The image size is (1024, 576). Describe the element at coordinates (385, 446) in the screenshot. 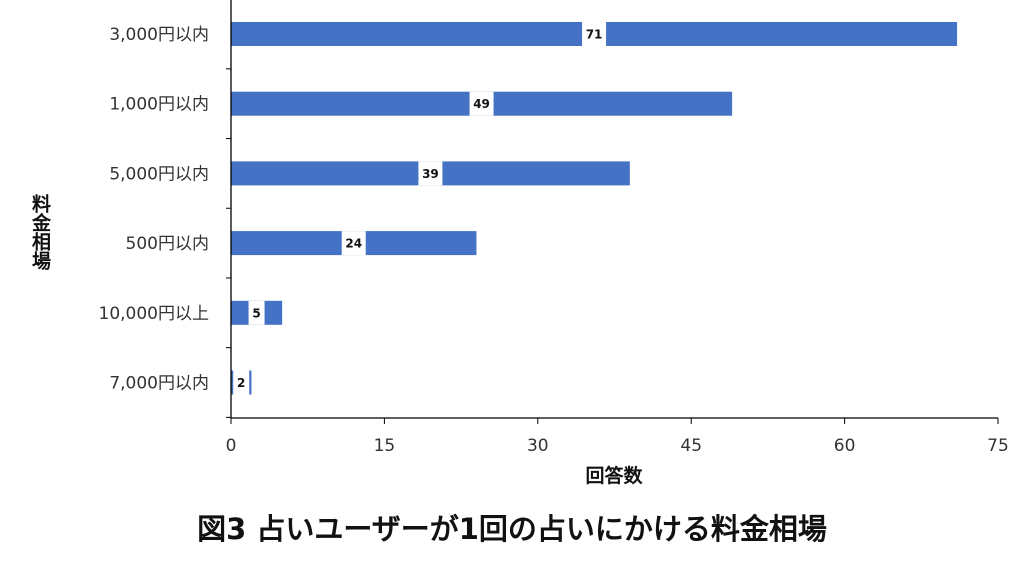

I see `x-tick-label: 15` at that location.